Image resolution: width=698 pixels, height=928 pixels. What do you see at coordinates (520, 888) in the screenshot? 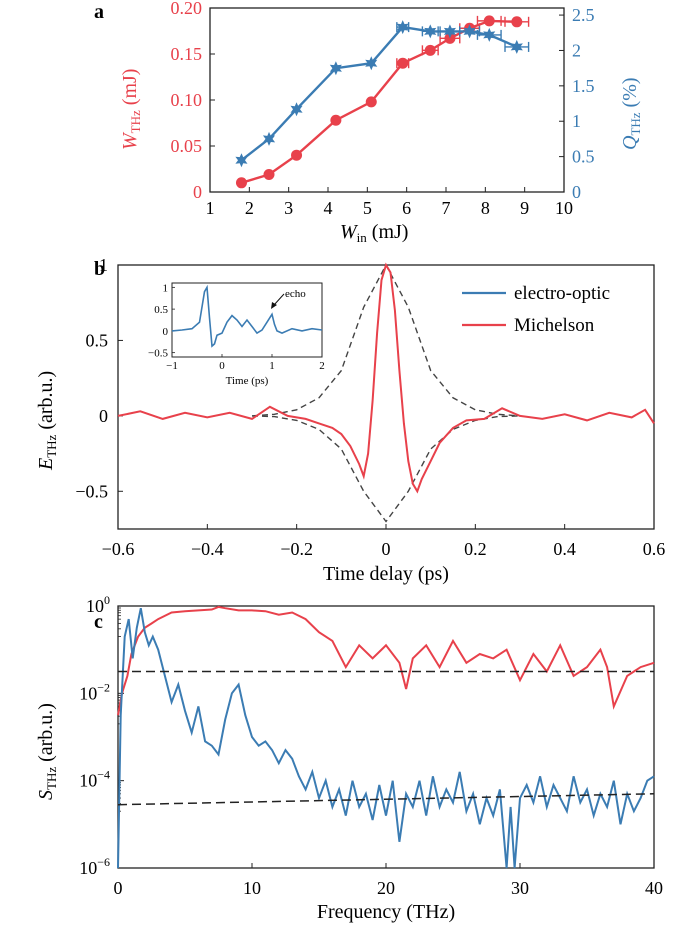
I see `panel-c-x-tick-label: 30` at bounding box center [520, 888].